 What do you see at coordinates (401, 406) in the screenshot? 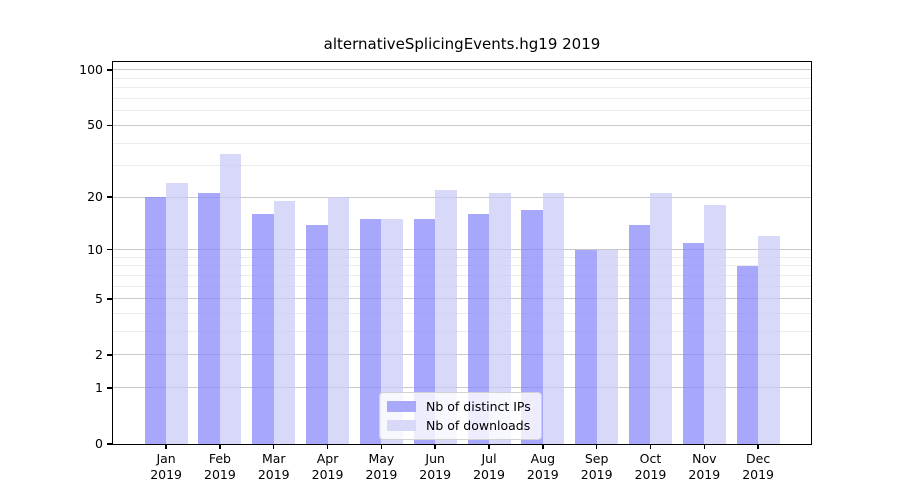
I see `legend-swatch-distinct-ips` at bounding box center [401, 406].